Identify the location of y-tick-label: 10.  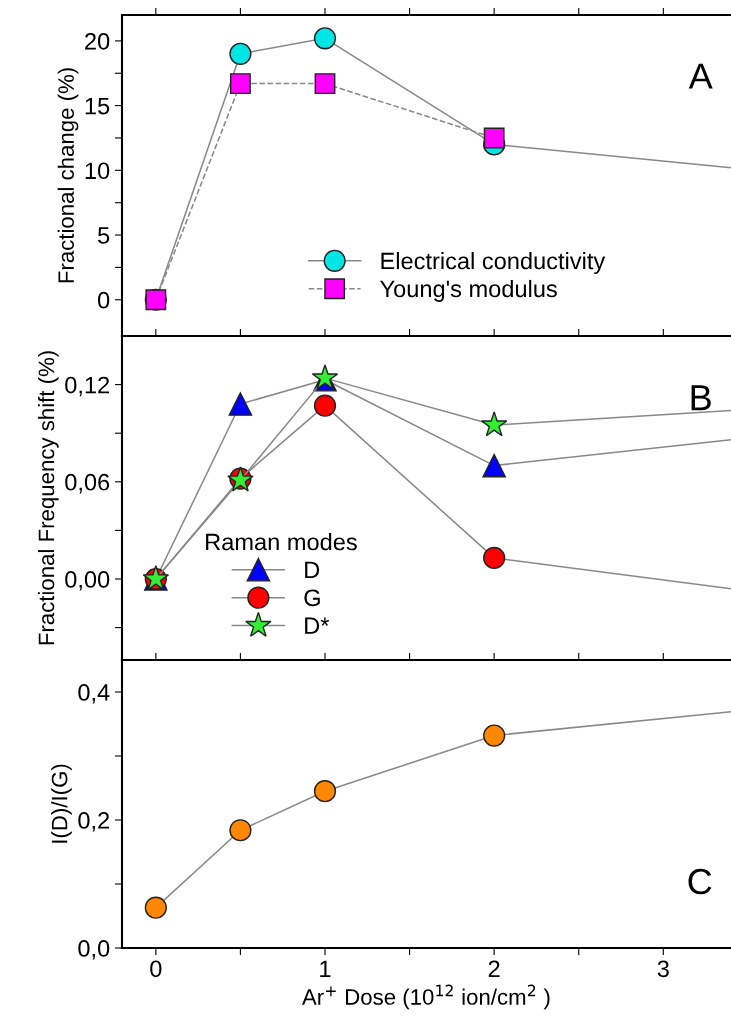
(97, 171).